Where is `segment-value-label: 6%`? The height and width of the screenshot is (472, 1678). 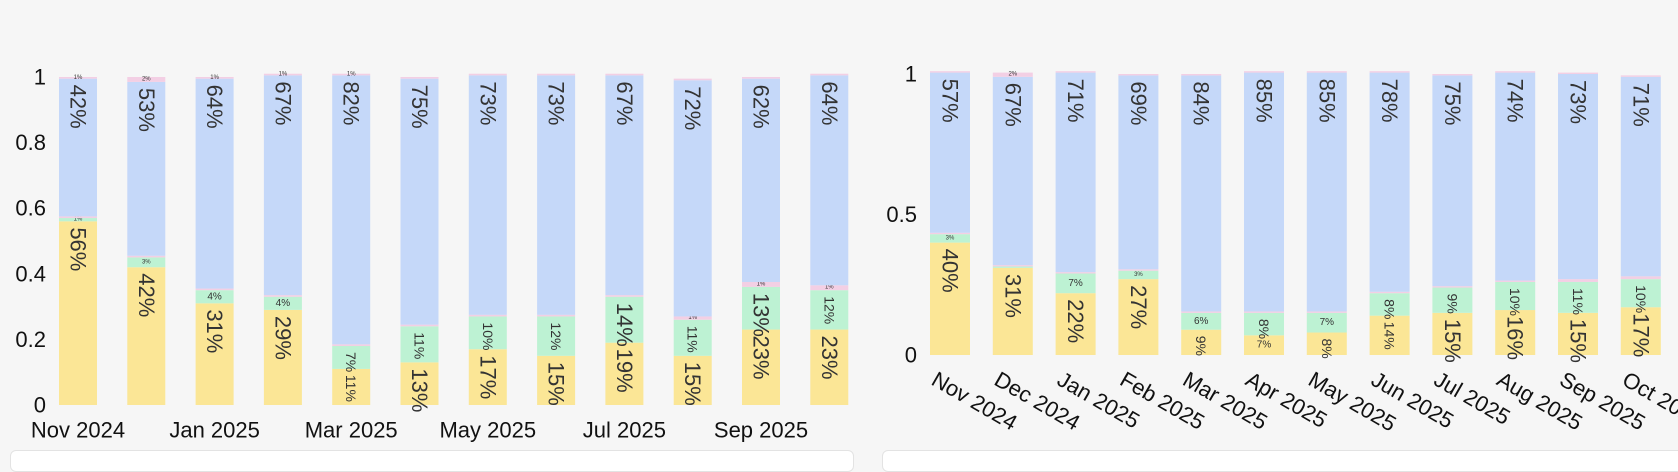
segment-value-label: 6% is located at coordinates (1201, 321).